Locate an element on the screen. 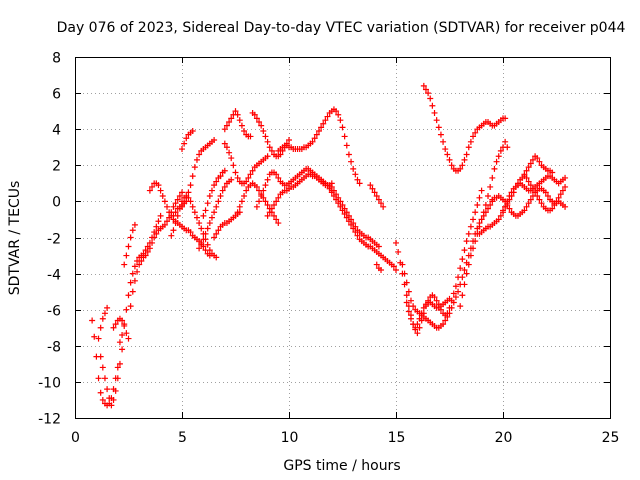  data-series-trace-g is located at coordinates (156, 249).